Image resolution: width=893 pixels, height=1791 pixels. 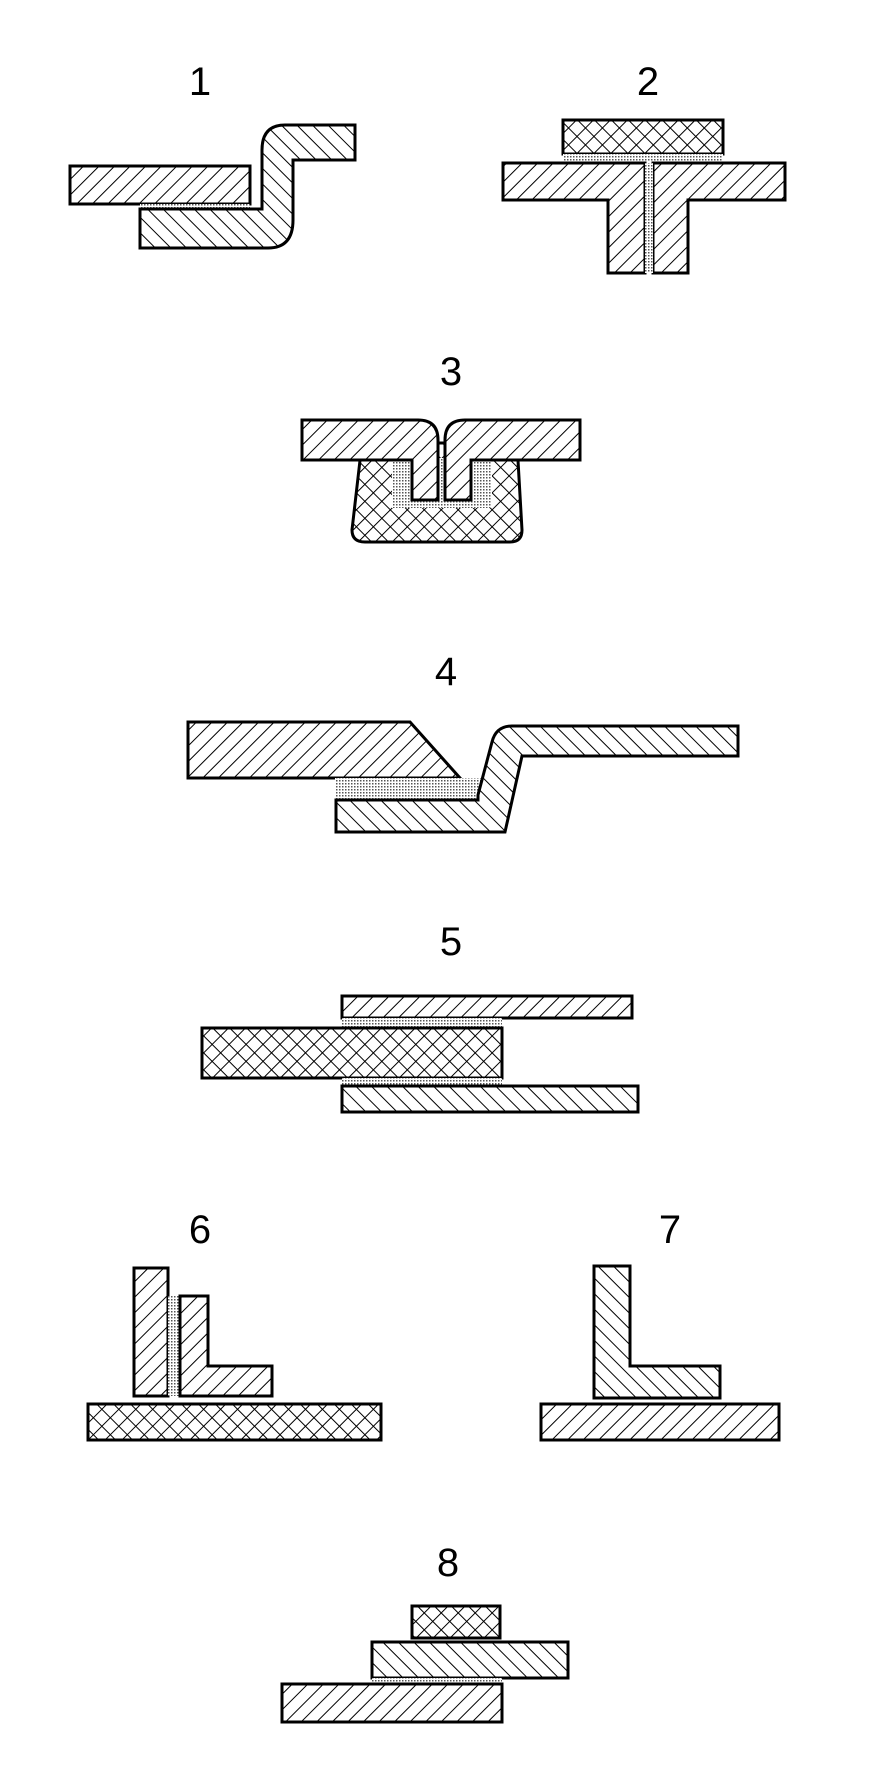 I want to click on figure-4-label: 4, so click(x=446, y=672).